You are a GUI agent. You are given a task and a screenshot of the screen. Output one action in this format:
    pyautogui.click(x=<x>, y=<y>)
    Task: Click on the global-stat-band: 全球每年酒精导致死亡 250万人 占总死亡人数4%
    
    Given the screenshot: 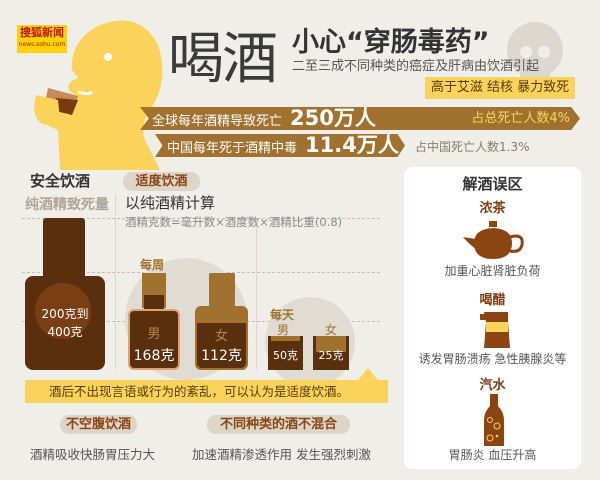 What is the action you would take?
    pyautogui.click(x=360, y=118)
    